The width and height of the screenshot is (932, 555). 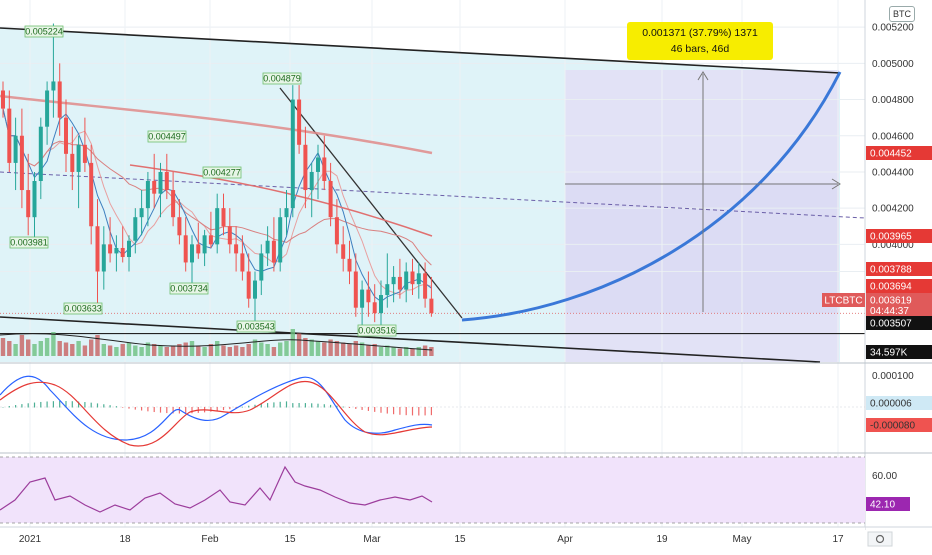 I want to click on x-tick-label: Feb, so click(x=210, y=539).